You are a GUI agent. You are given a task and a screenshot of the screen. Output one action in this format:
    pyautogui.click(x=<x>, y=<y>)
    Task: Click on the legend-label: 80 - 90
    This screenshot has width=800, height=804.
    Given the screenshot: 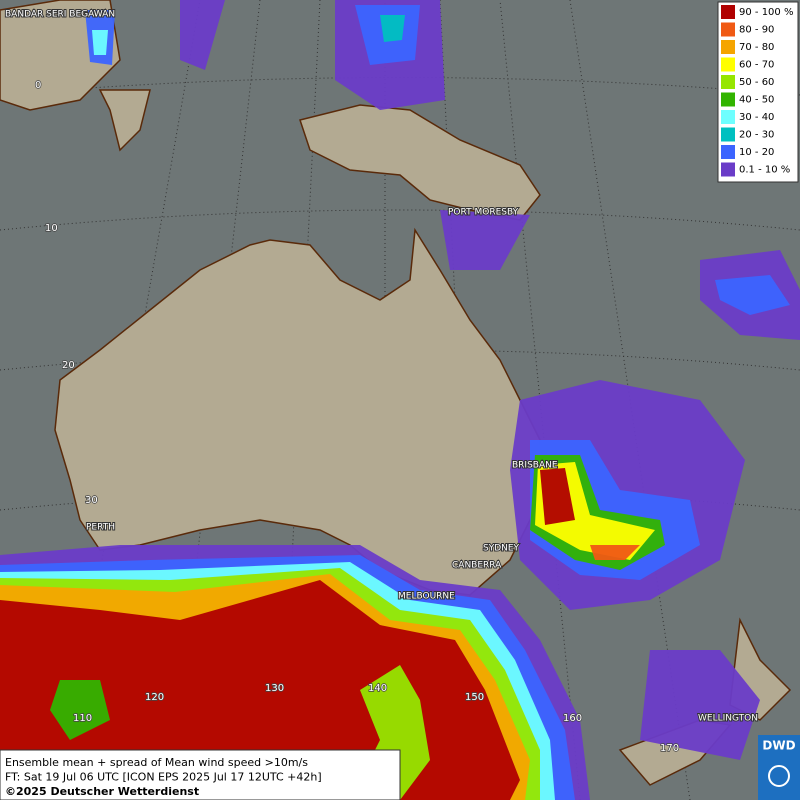 What is the action you would take?
    pyautogui.click(x=756, y=30)
    